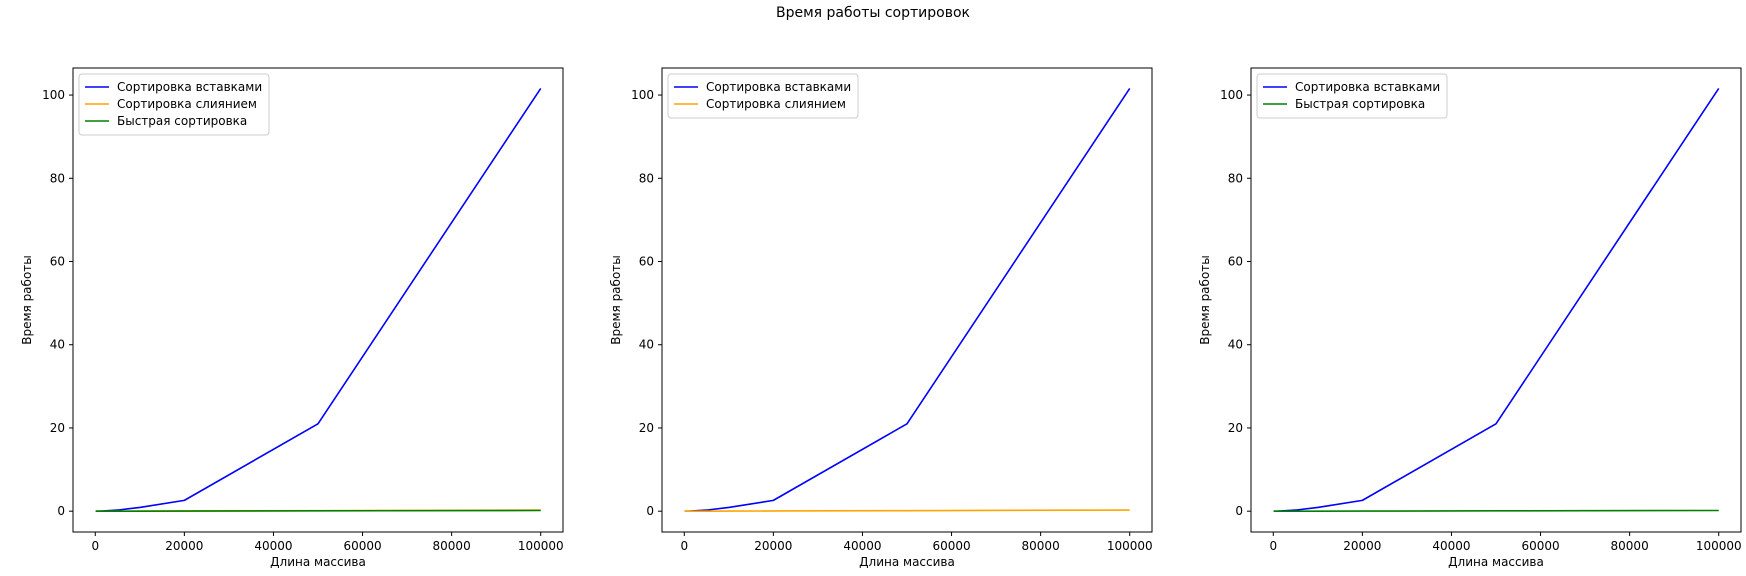 This screenshot has width=1746, height=576. Describe the element at coordinates (873, 13) in the screenshot. I see `figure-title: Время работы сортировок` at that location.